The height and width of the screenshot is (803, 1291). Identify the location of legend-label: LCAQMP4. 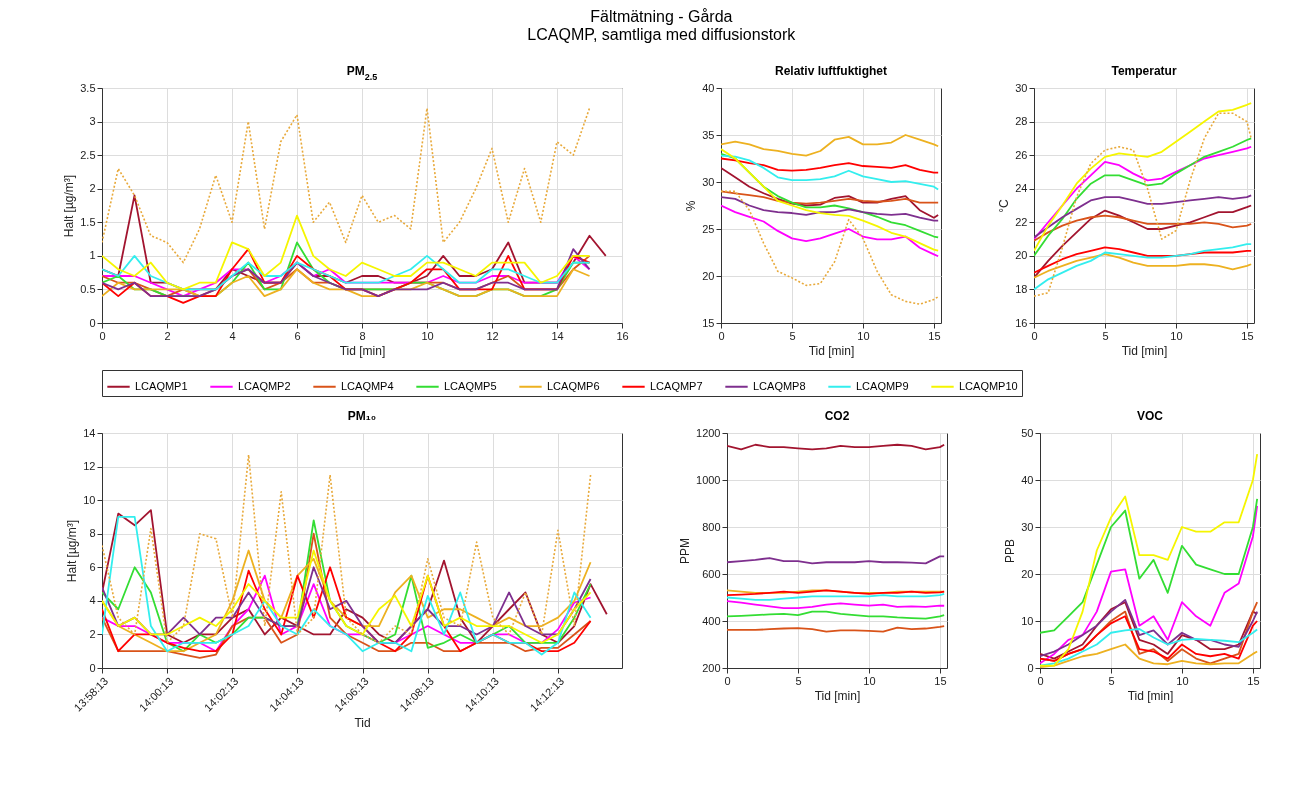
(367, 385).